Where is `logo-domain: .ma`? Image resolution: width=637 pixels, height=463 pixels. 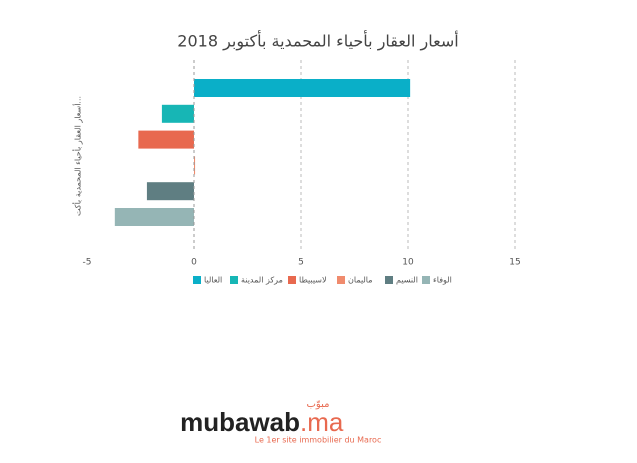 logo-domain: .ma is located at coordinates (322, 422).